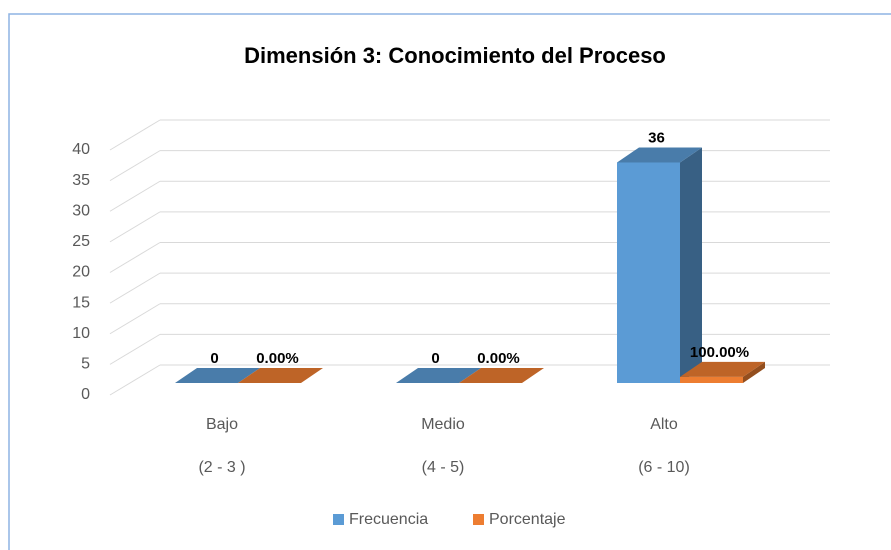  Describe the element at coordinates (443, 467) in the screenshot. I see `x-tick-sublabel: (4 - 5)` at that location.